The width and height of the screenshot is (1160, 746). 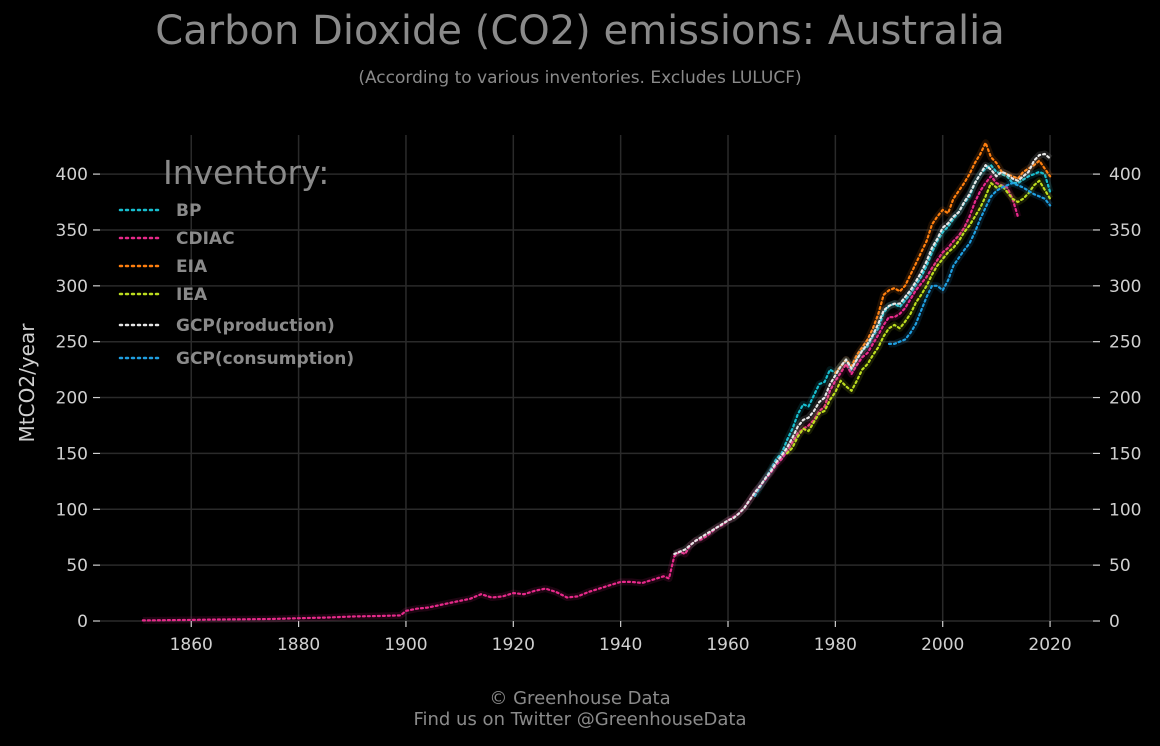 What do you see at coordinates (72, 287) in the screenshot?
I see `y-tick-label-left: 300` at bounding box center [72, 287].